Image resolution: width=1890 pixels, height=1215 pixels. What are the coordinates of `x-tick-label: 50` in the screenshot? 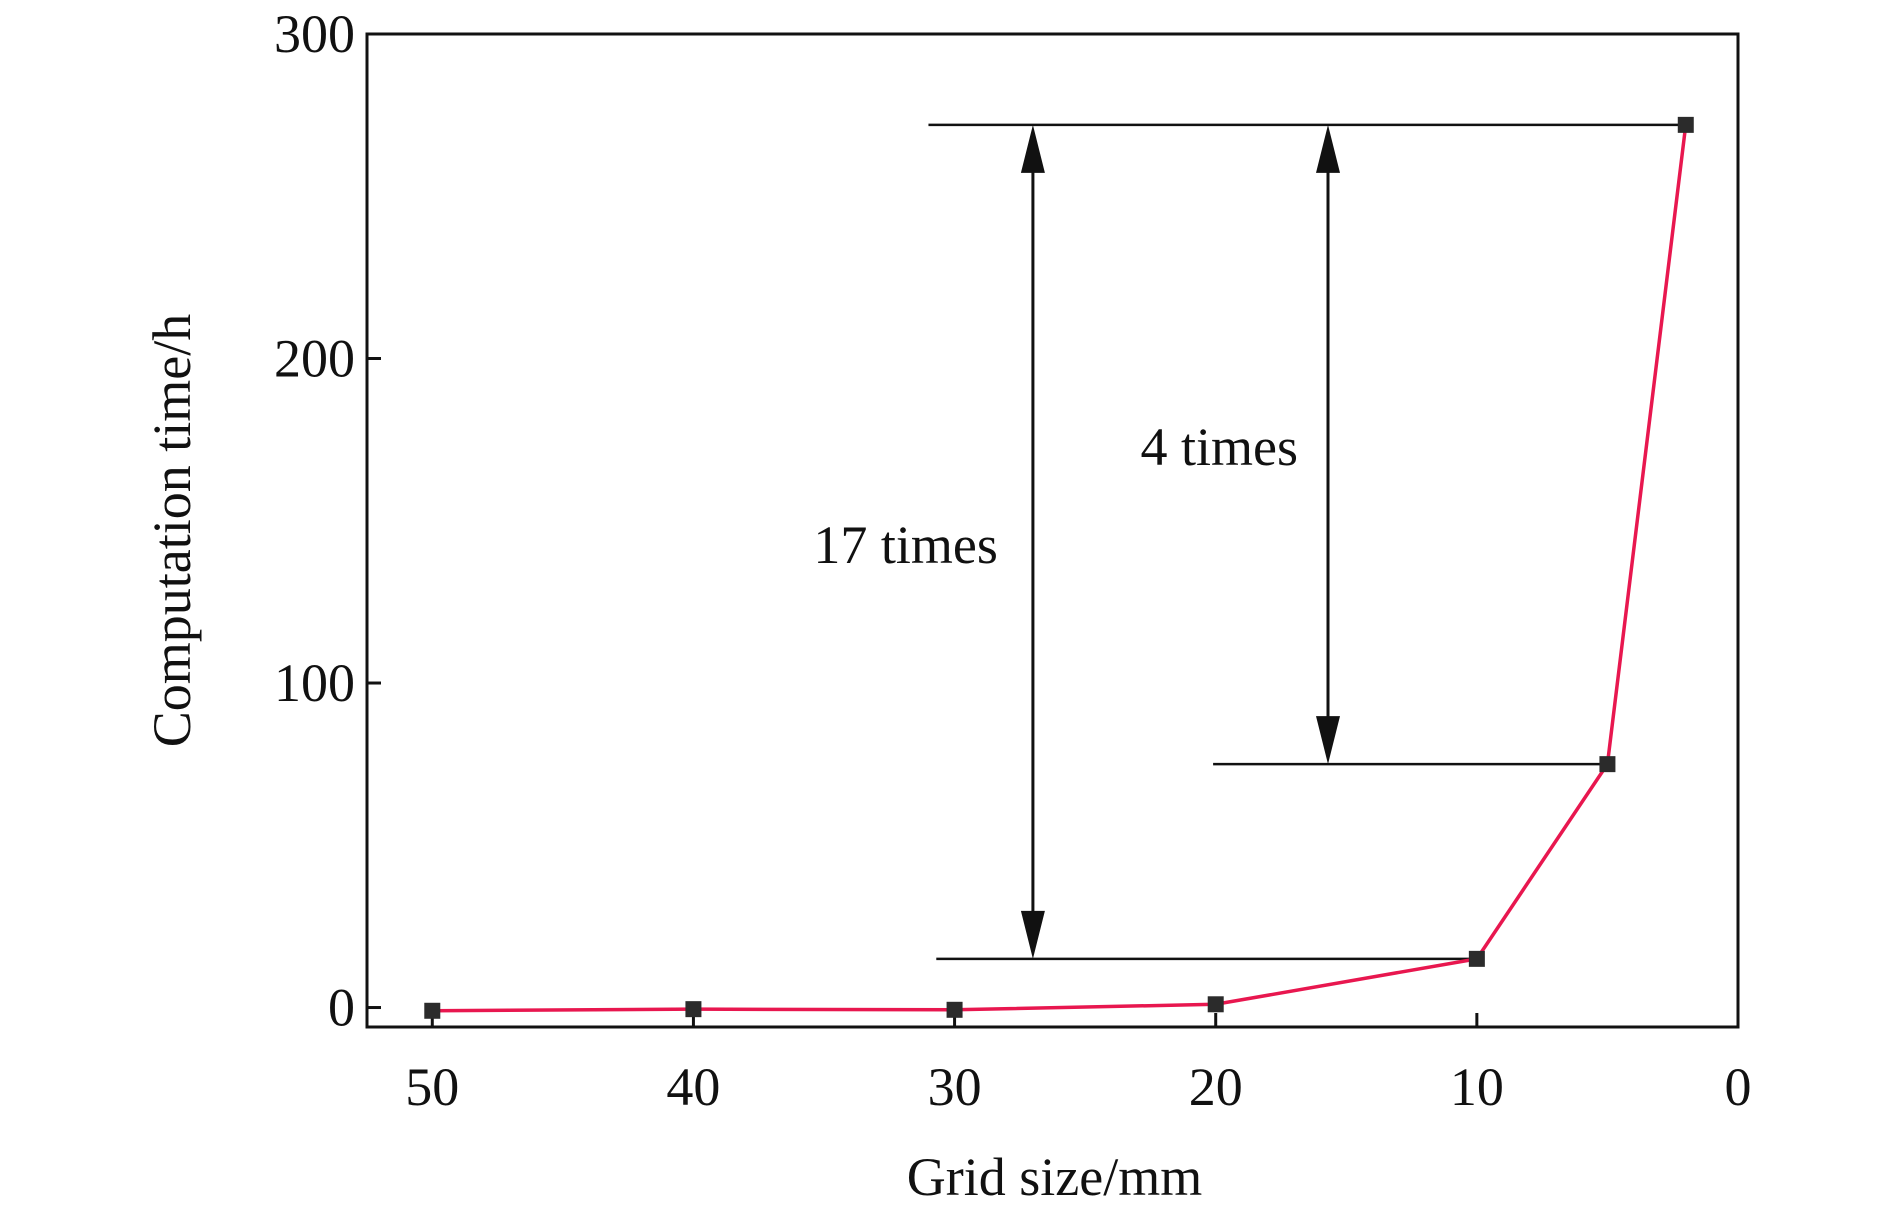 It's located at (432, 1087).